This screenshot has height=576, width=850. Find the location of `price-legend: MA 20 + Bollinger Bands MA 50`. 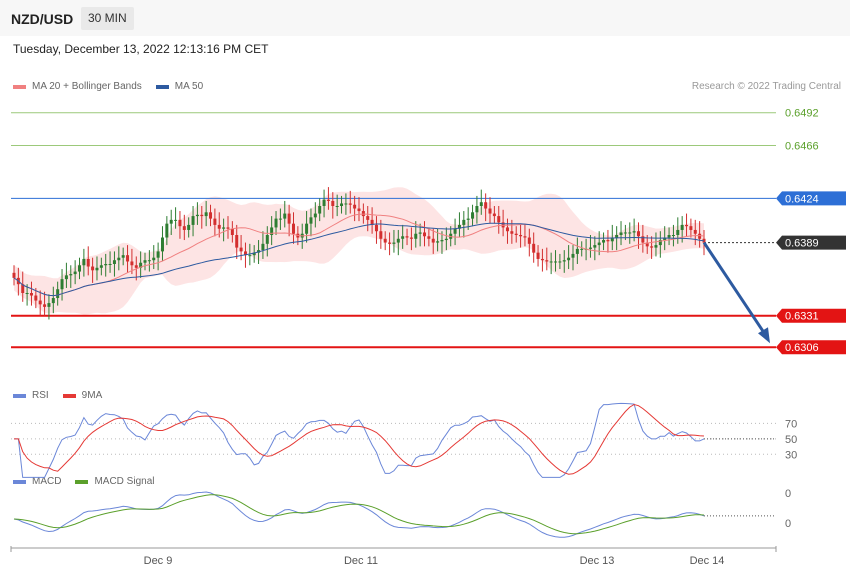

price-legend: MA 20 + Bollinger Bands MA 50 is located at coordinates (115, 86).